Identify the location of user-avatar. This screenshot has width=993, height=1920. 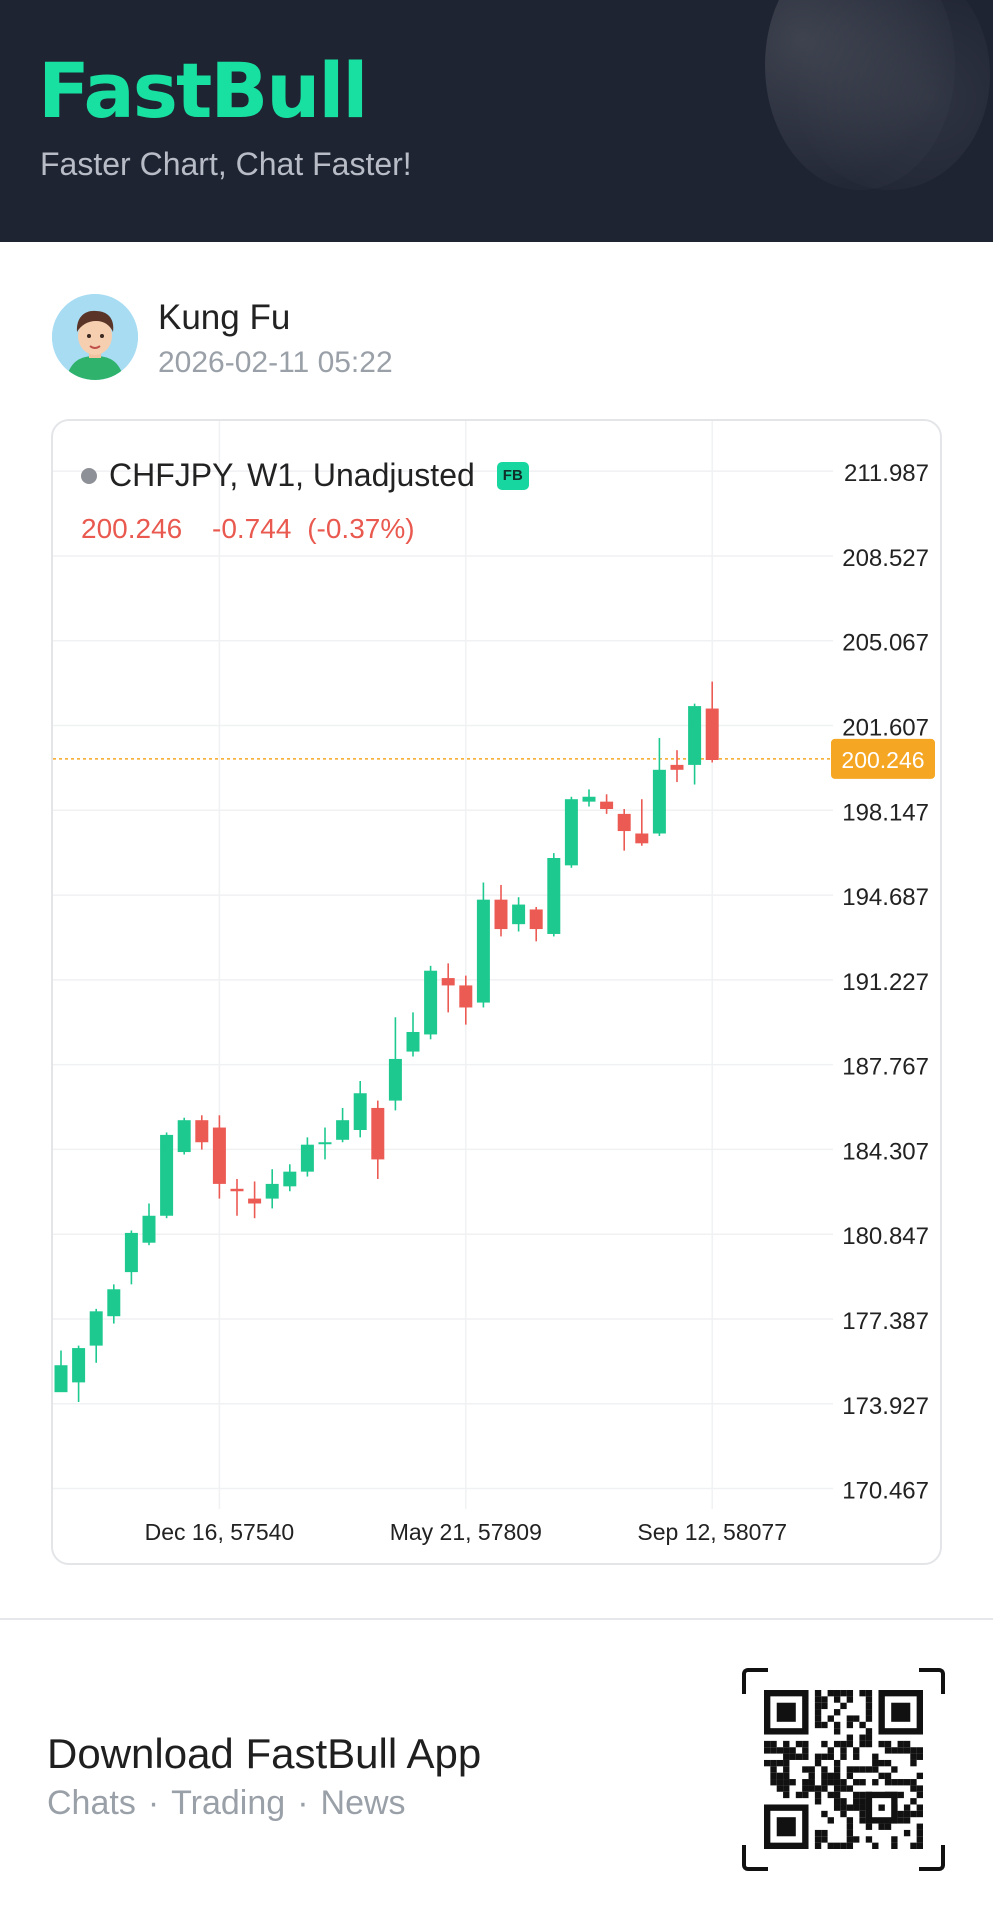
(95, 337).